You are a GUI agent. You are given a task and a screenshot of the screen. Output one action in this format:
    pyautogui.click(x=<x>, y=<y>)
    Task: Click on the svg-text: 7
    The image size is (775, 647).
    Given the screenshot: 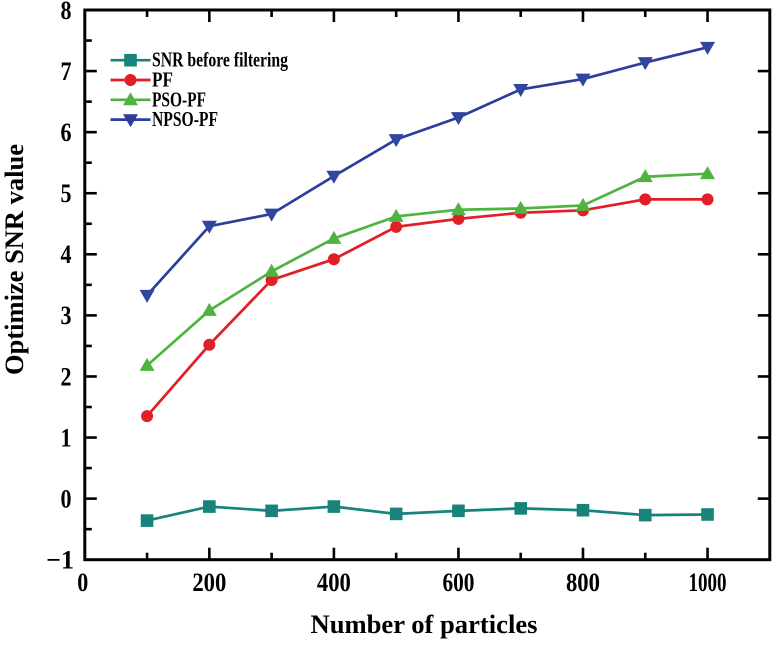 What is the action you would take?
    pyautogui.click(x=66, y=71)
    